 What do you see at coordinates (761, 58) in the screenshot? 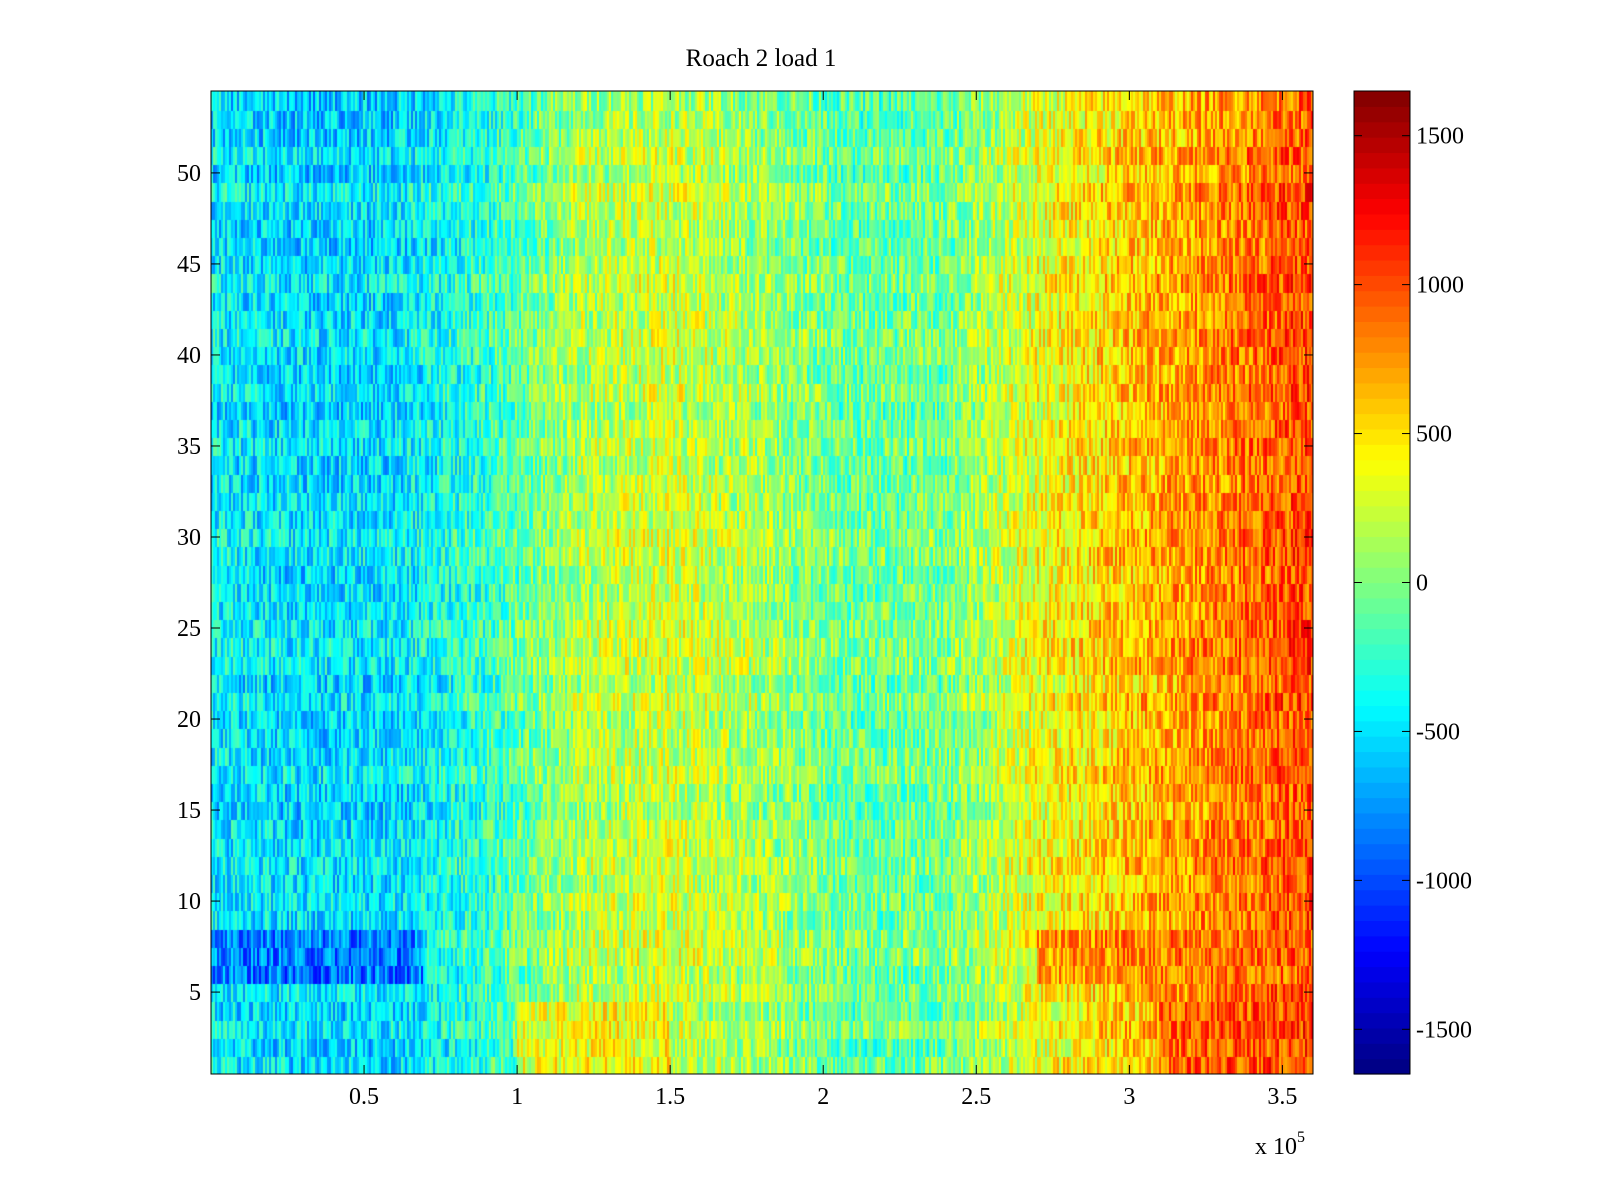
I see `chart-title: Roach 2 load 1` at bounding box center [761, 58].